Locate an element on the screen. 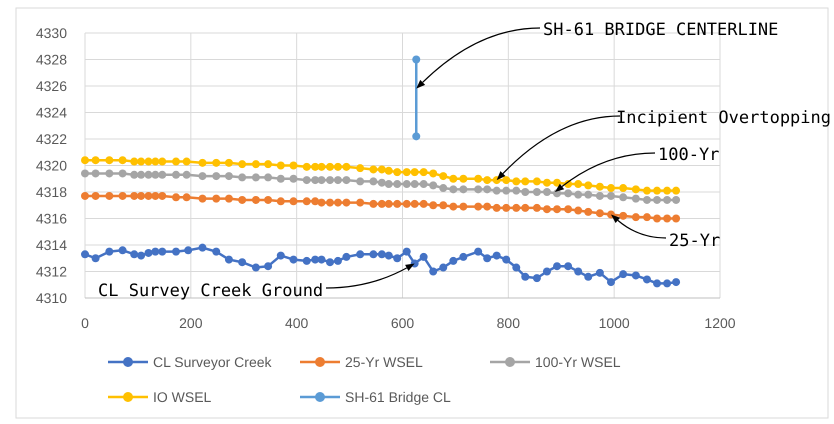 This screenshot has width=834, height=424. annotation: CL Survey Creek Ground is located at coordinates (211, 291).